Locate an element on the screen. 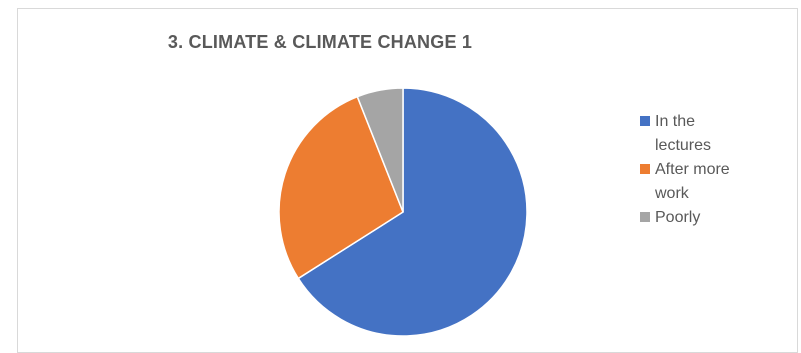 This screenshot has width=801, height=353. pie-slice-after-more-work is located at coordinates (341, 187).